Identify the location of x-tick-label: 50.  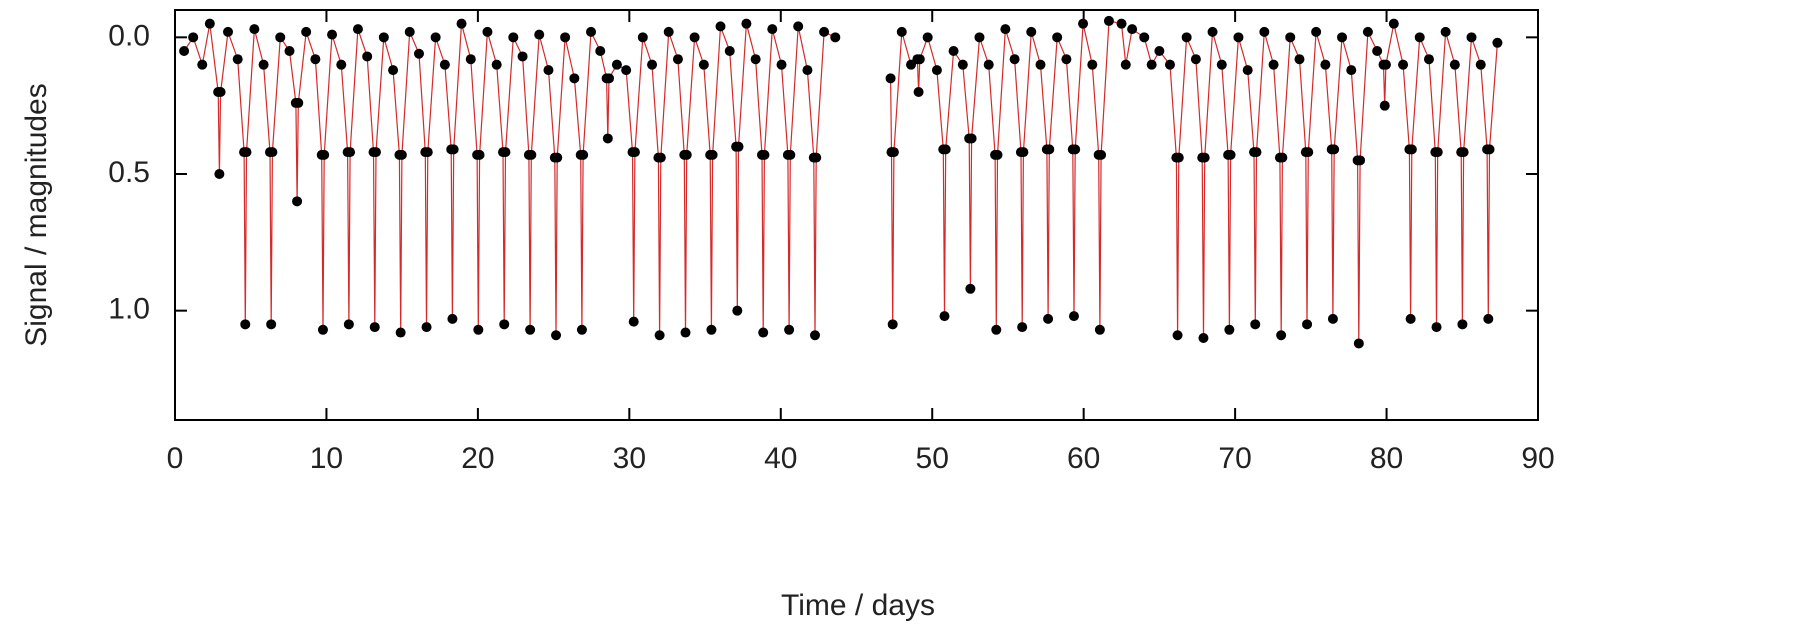
(932, 458).